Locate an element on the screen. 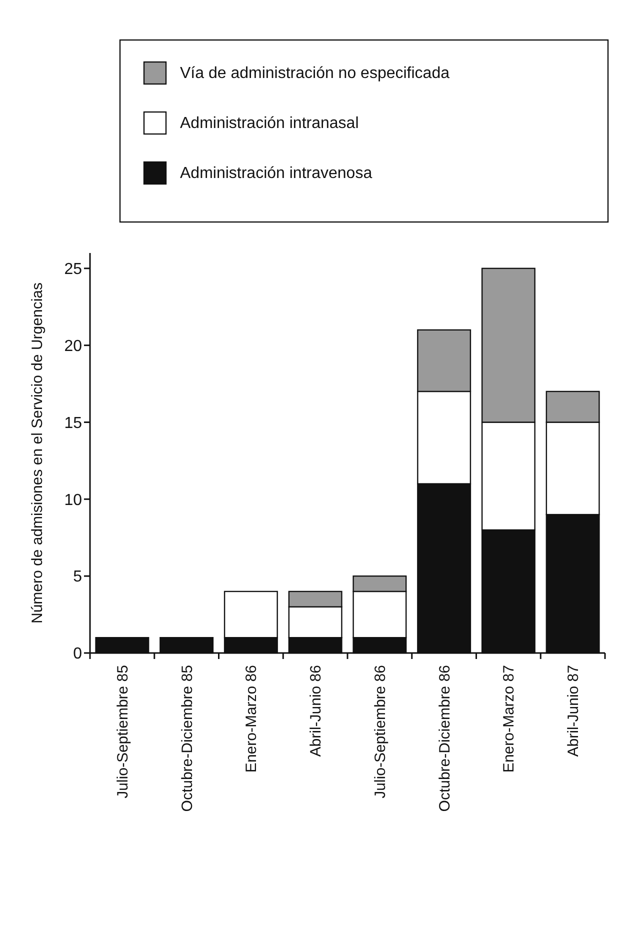 The image size is (621, 949). x-tick-label: Octubre-Diciembre 86 is located at coordinates (445, 738).